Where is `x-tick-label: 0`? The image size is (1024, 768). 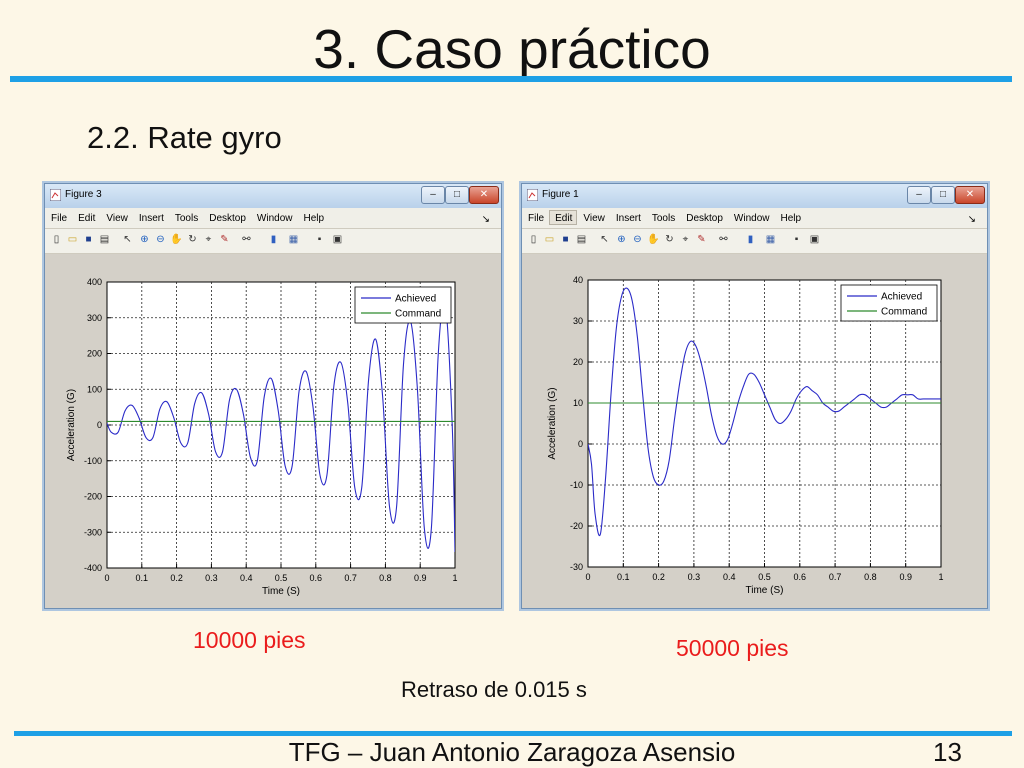 x-tick-label: 0 is located at coordinates (587, 577).